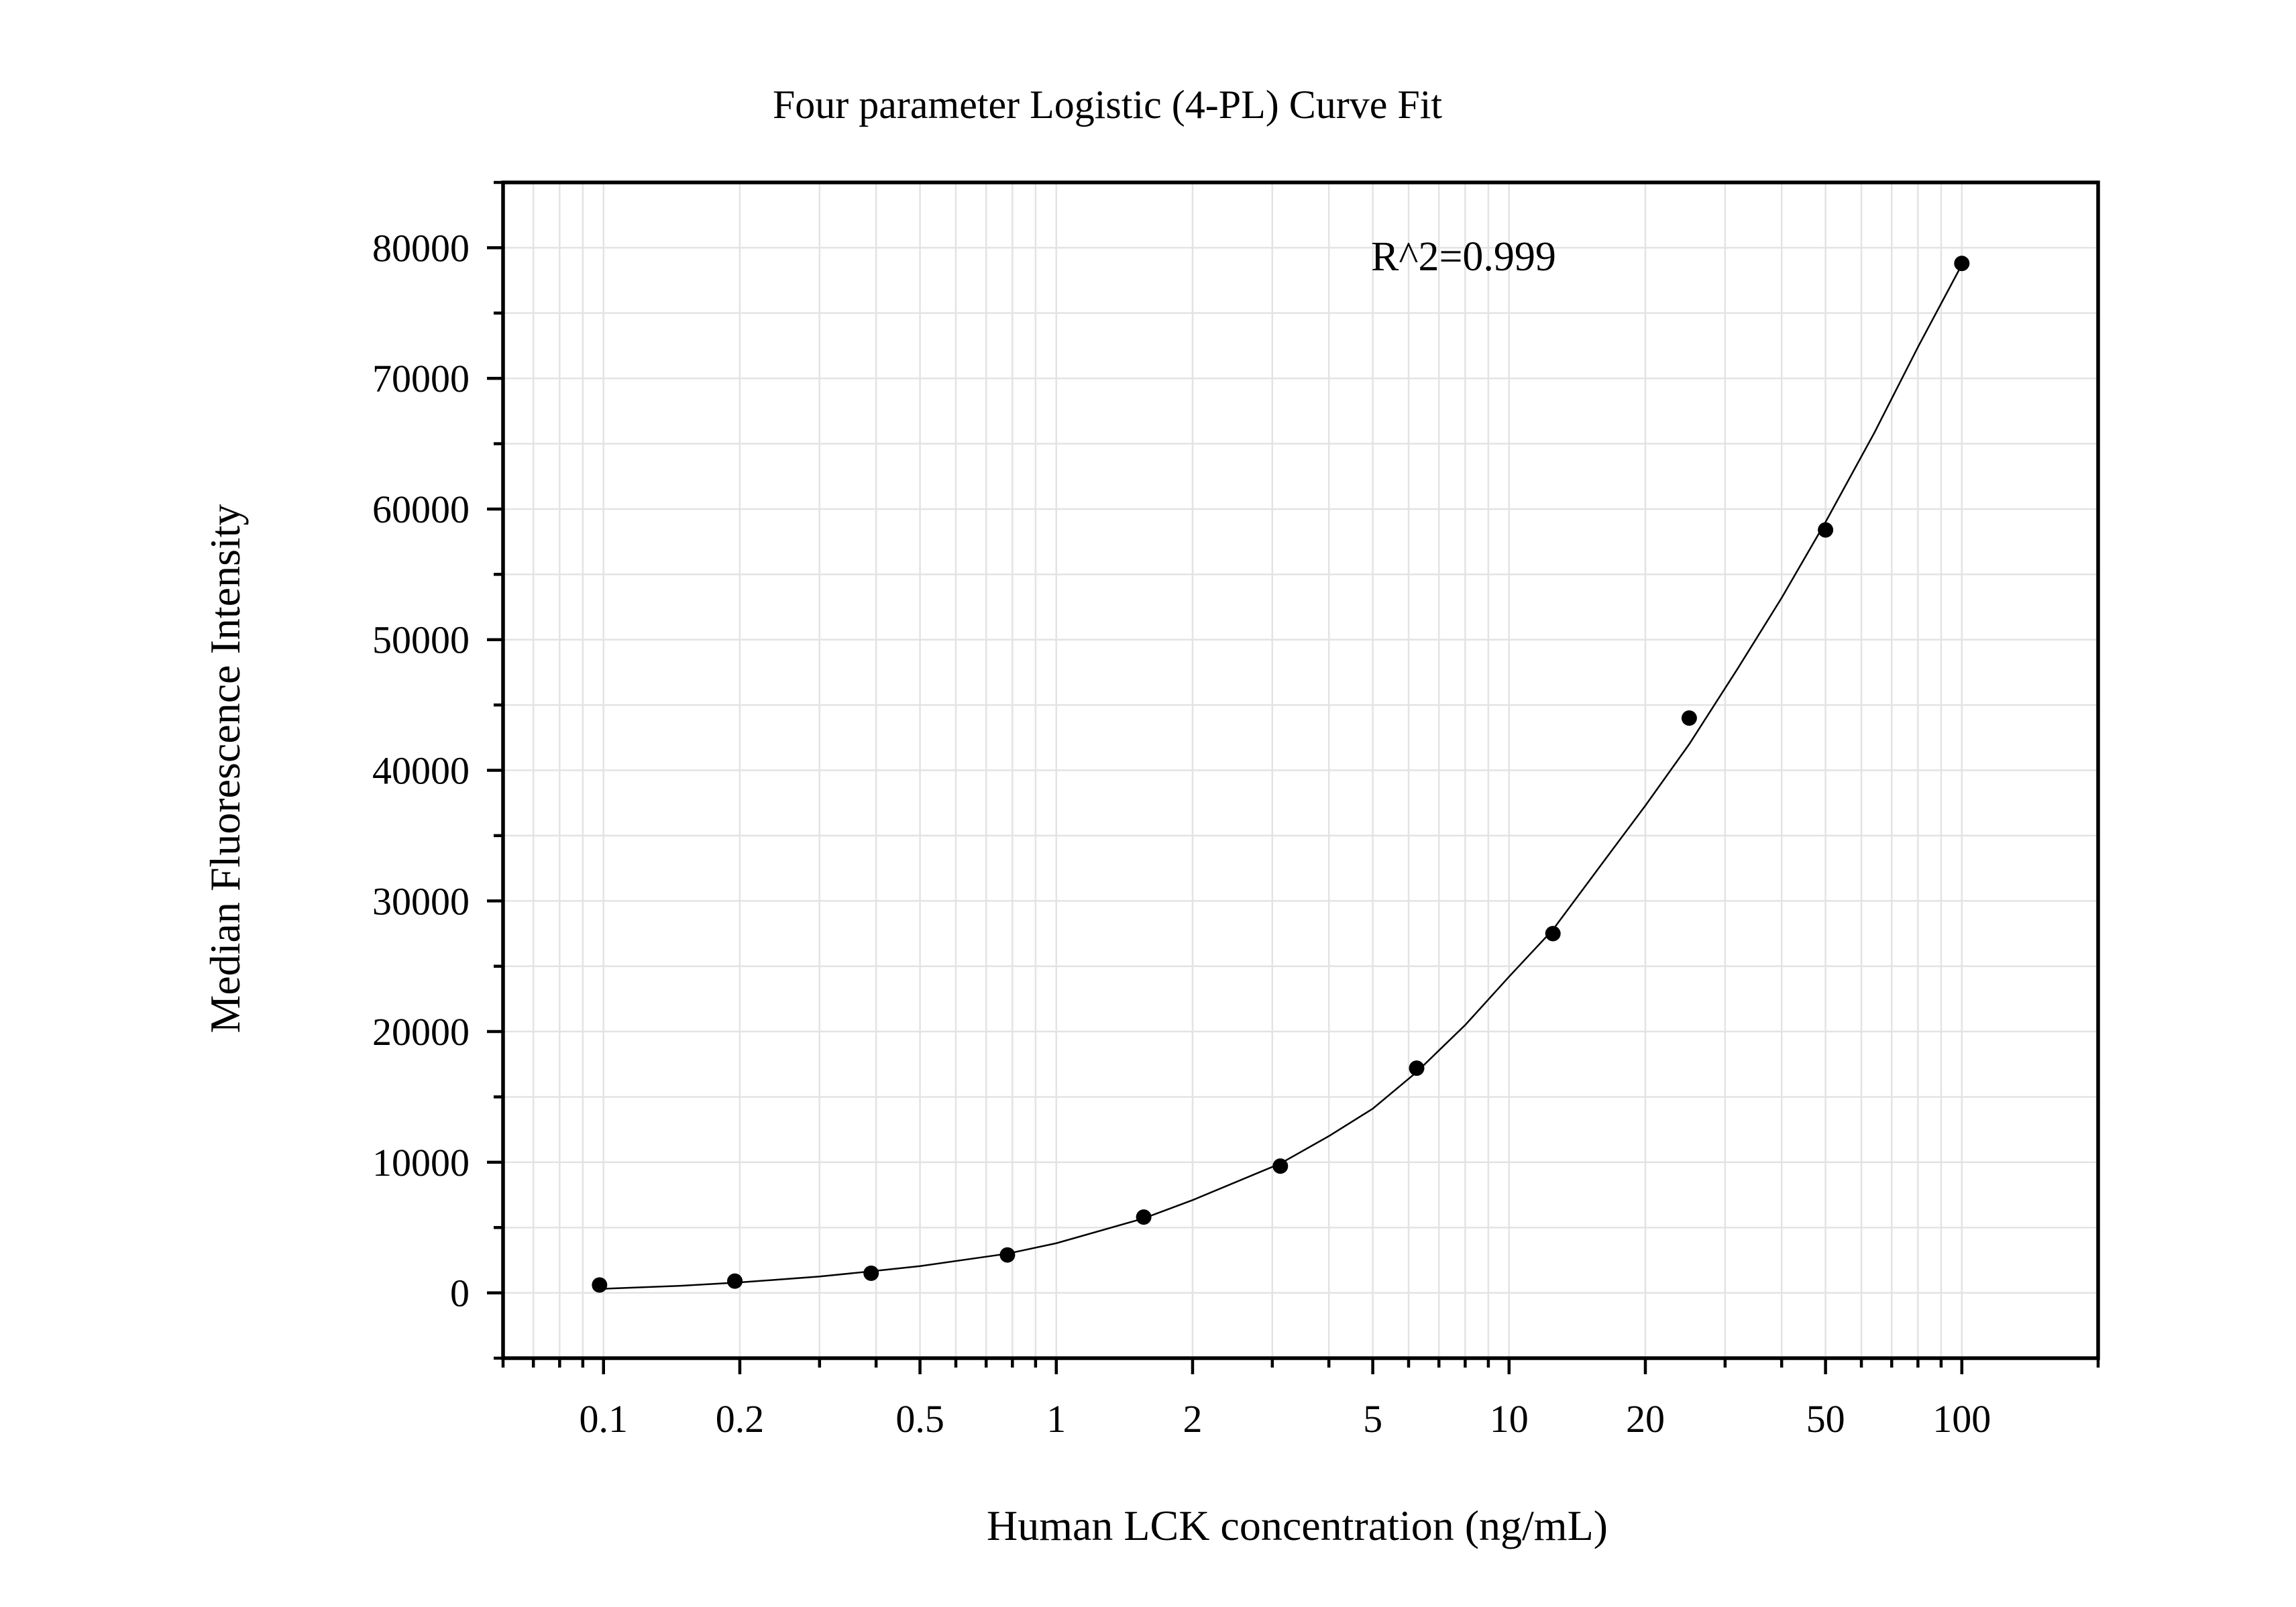  Describe the element at coordinates (460, 1293) in the screenshot. I see `y-tick-label: 0` at that location.